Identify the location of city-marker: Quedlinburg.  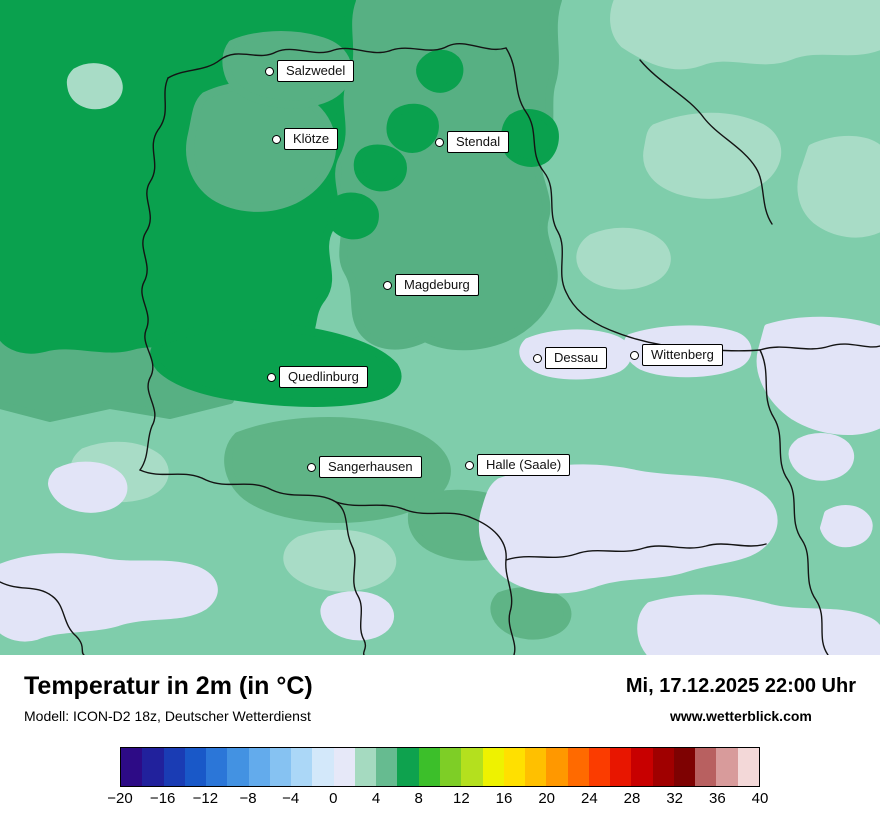
(317, 377).